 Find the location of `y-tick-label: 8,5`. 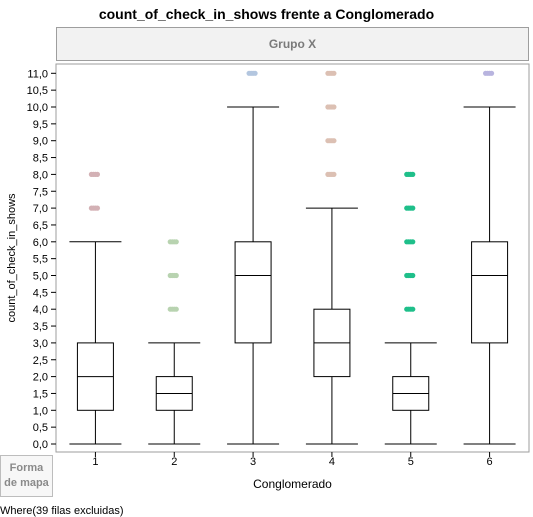

y-tick-label: 8,5 is located at coordinates (40, 159).